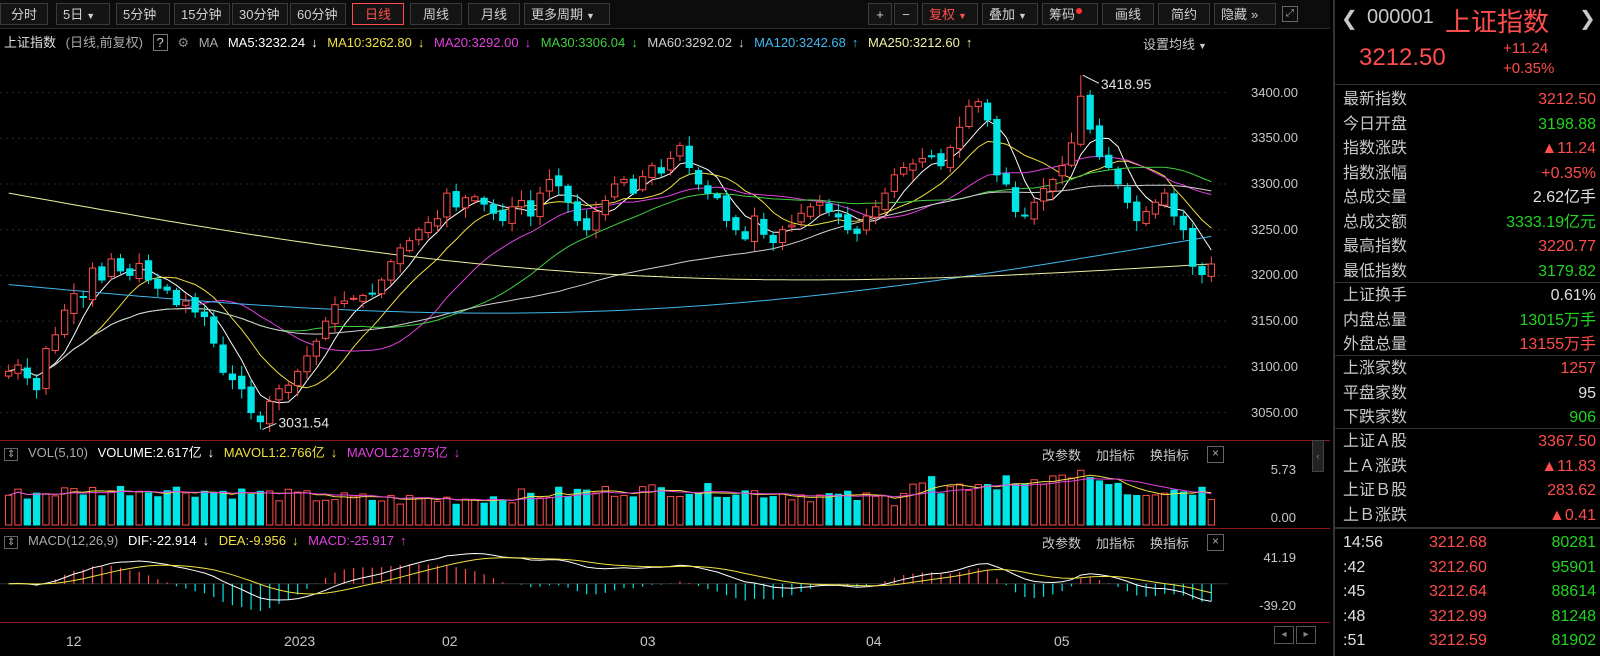 This screenshot has width=1600, height=656. What do you see at coordinates (1497, 22) in the screenshot?
I see `stock-name: 上证指数` at bounding box center [1497, 22].